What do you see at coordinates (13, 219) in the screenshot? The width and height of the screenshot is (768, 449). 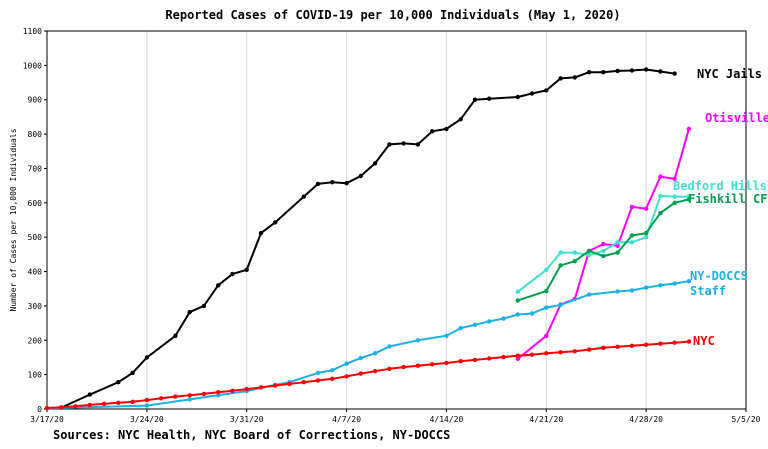 I see `y-axis-label: Number of Cases per 10,000 Individuals` at bounding box center [13, 219].